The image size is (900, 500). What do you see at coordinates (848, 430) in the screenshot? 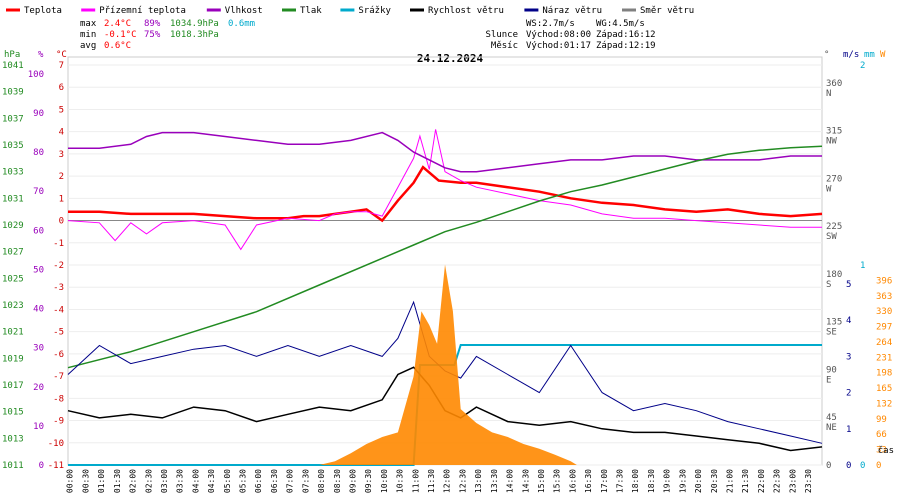
I see `tick-ms: 1` at bounding box center [848, 430].